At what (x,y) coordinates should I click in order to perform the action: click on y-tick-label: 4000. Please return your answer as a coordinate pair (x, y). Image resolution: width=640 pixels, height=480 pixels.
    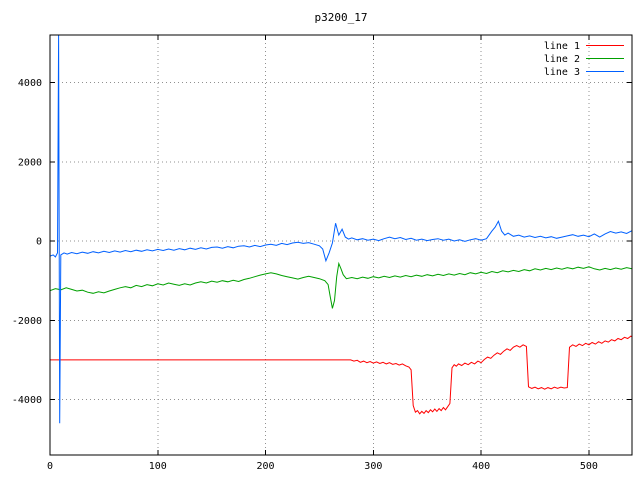
    Looking at the image, I should click on (30, 83).